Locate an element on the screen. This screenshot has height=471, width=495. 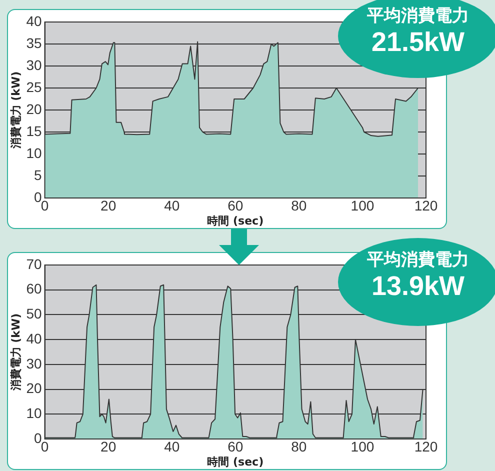
y-tick-label: 50 is located at coordinates (34, 314).